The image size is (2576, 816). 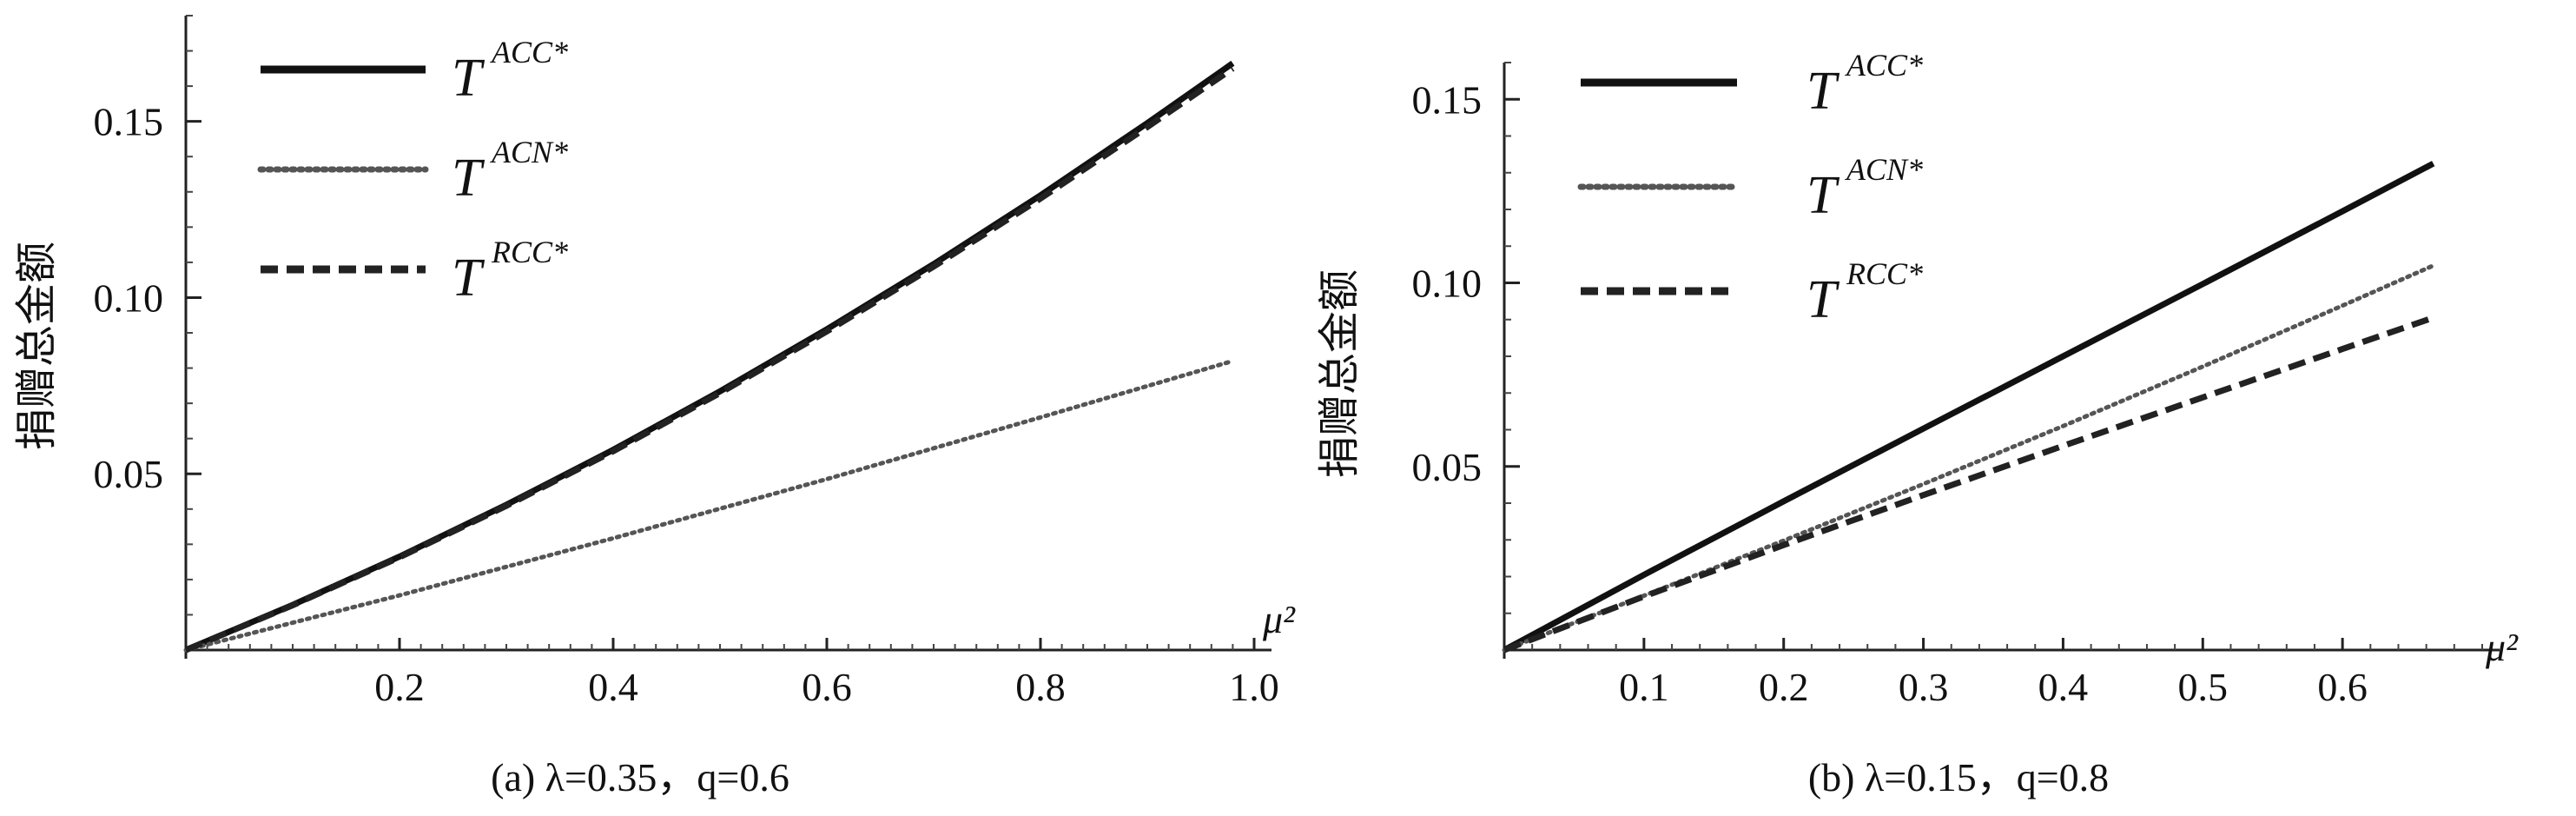 I want to click on series-line-dotted, so click(x=709, y=505).